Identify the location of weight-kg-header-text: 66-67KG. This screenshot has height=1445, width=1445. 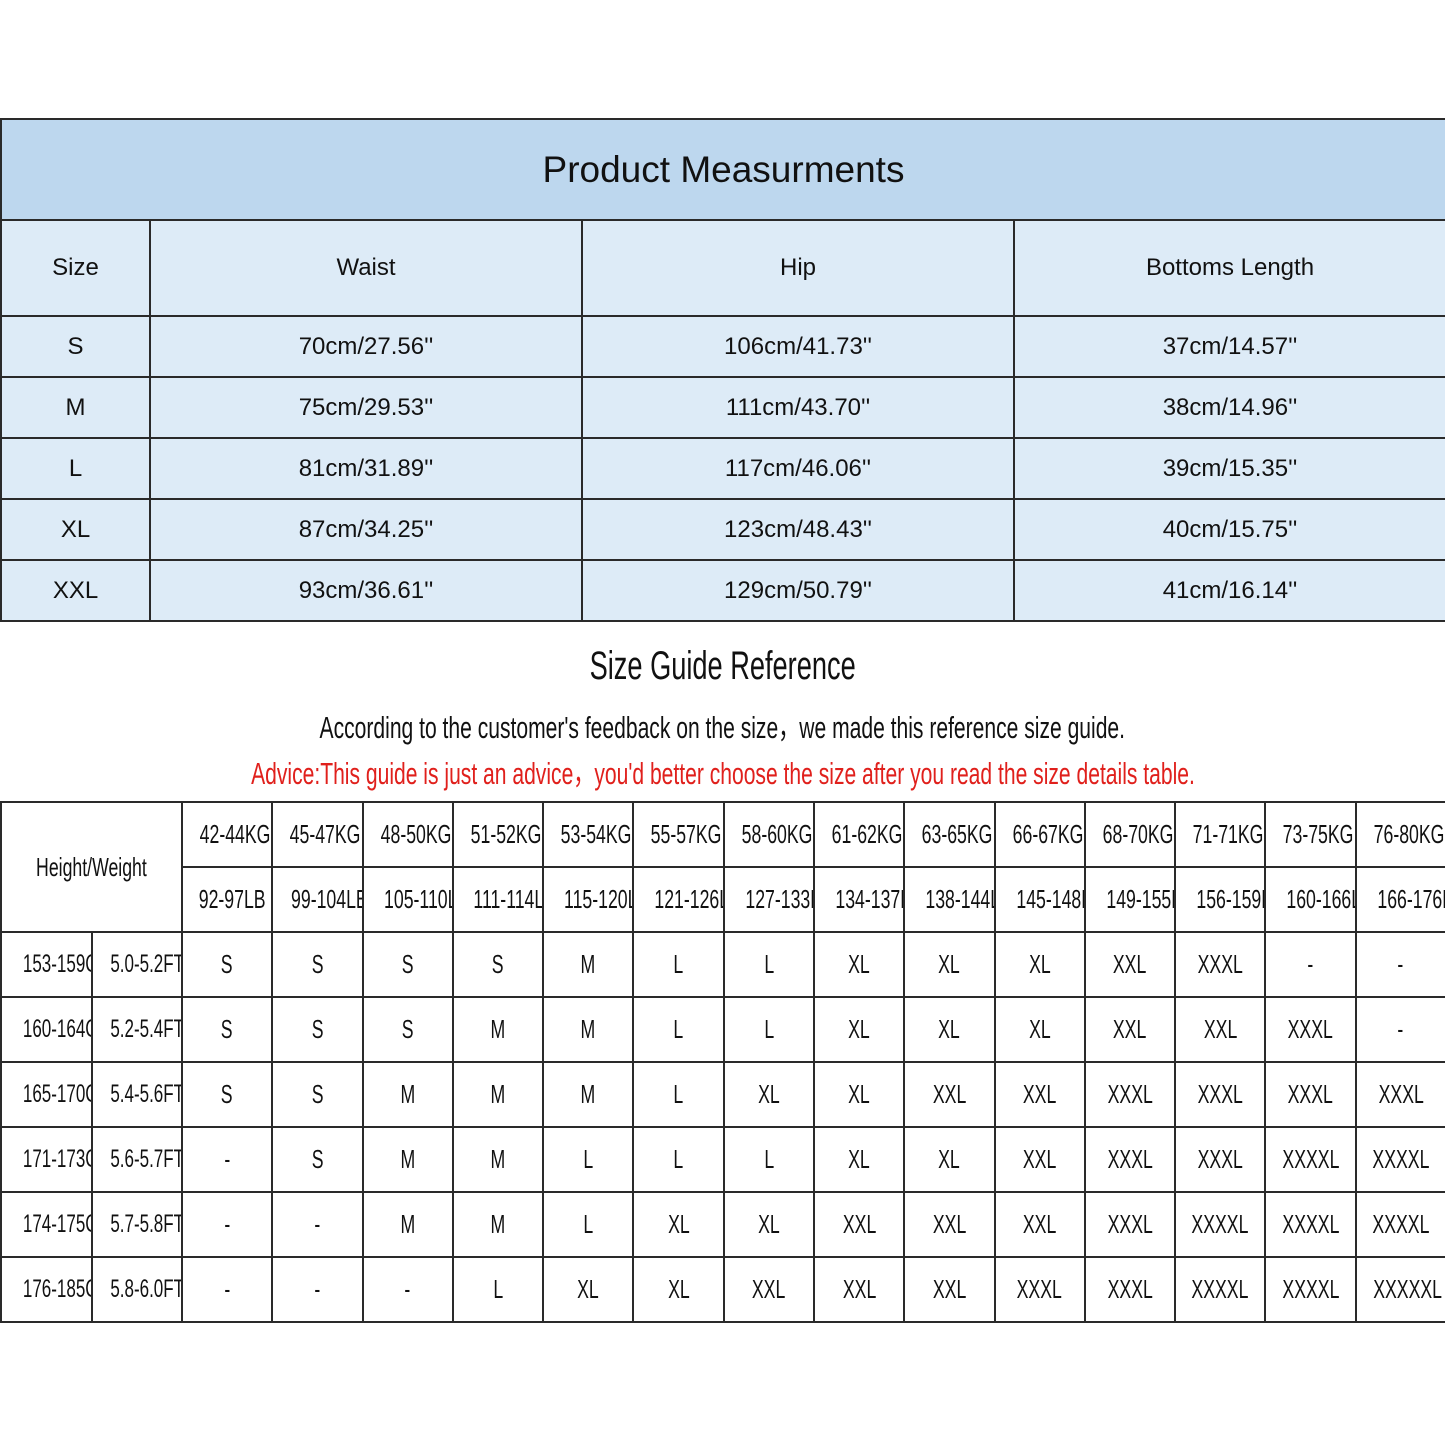
(1047, 834).